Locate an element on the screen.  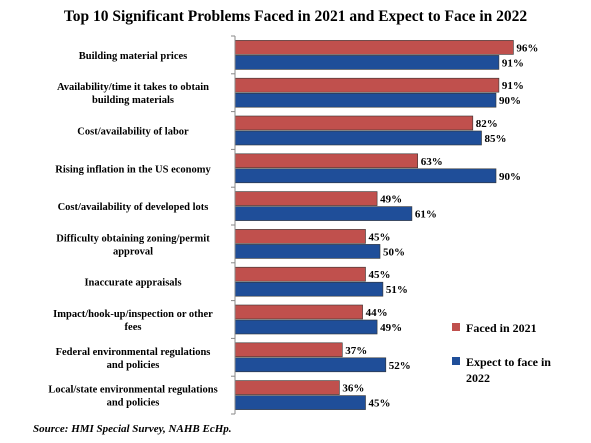
legend-label-faced-2021: Faced in 2021 is located at coordinates (528, 328).